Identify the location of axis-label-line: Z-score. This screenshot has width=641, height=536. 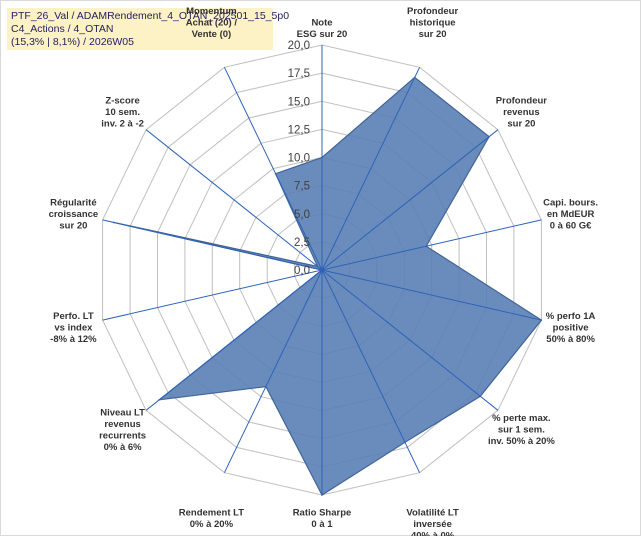
(122, 100).